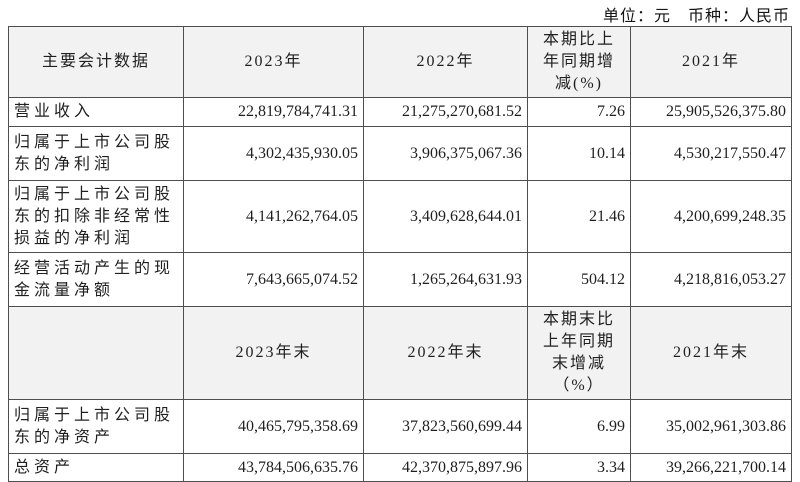  What do you see at coordinates (711, 353) in the screenshot?
I see `column-header-2021-end: 2021年末` at bounding box center [711, 353].